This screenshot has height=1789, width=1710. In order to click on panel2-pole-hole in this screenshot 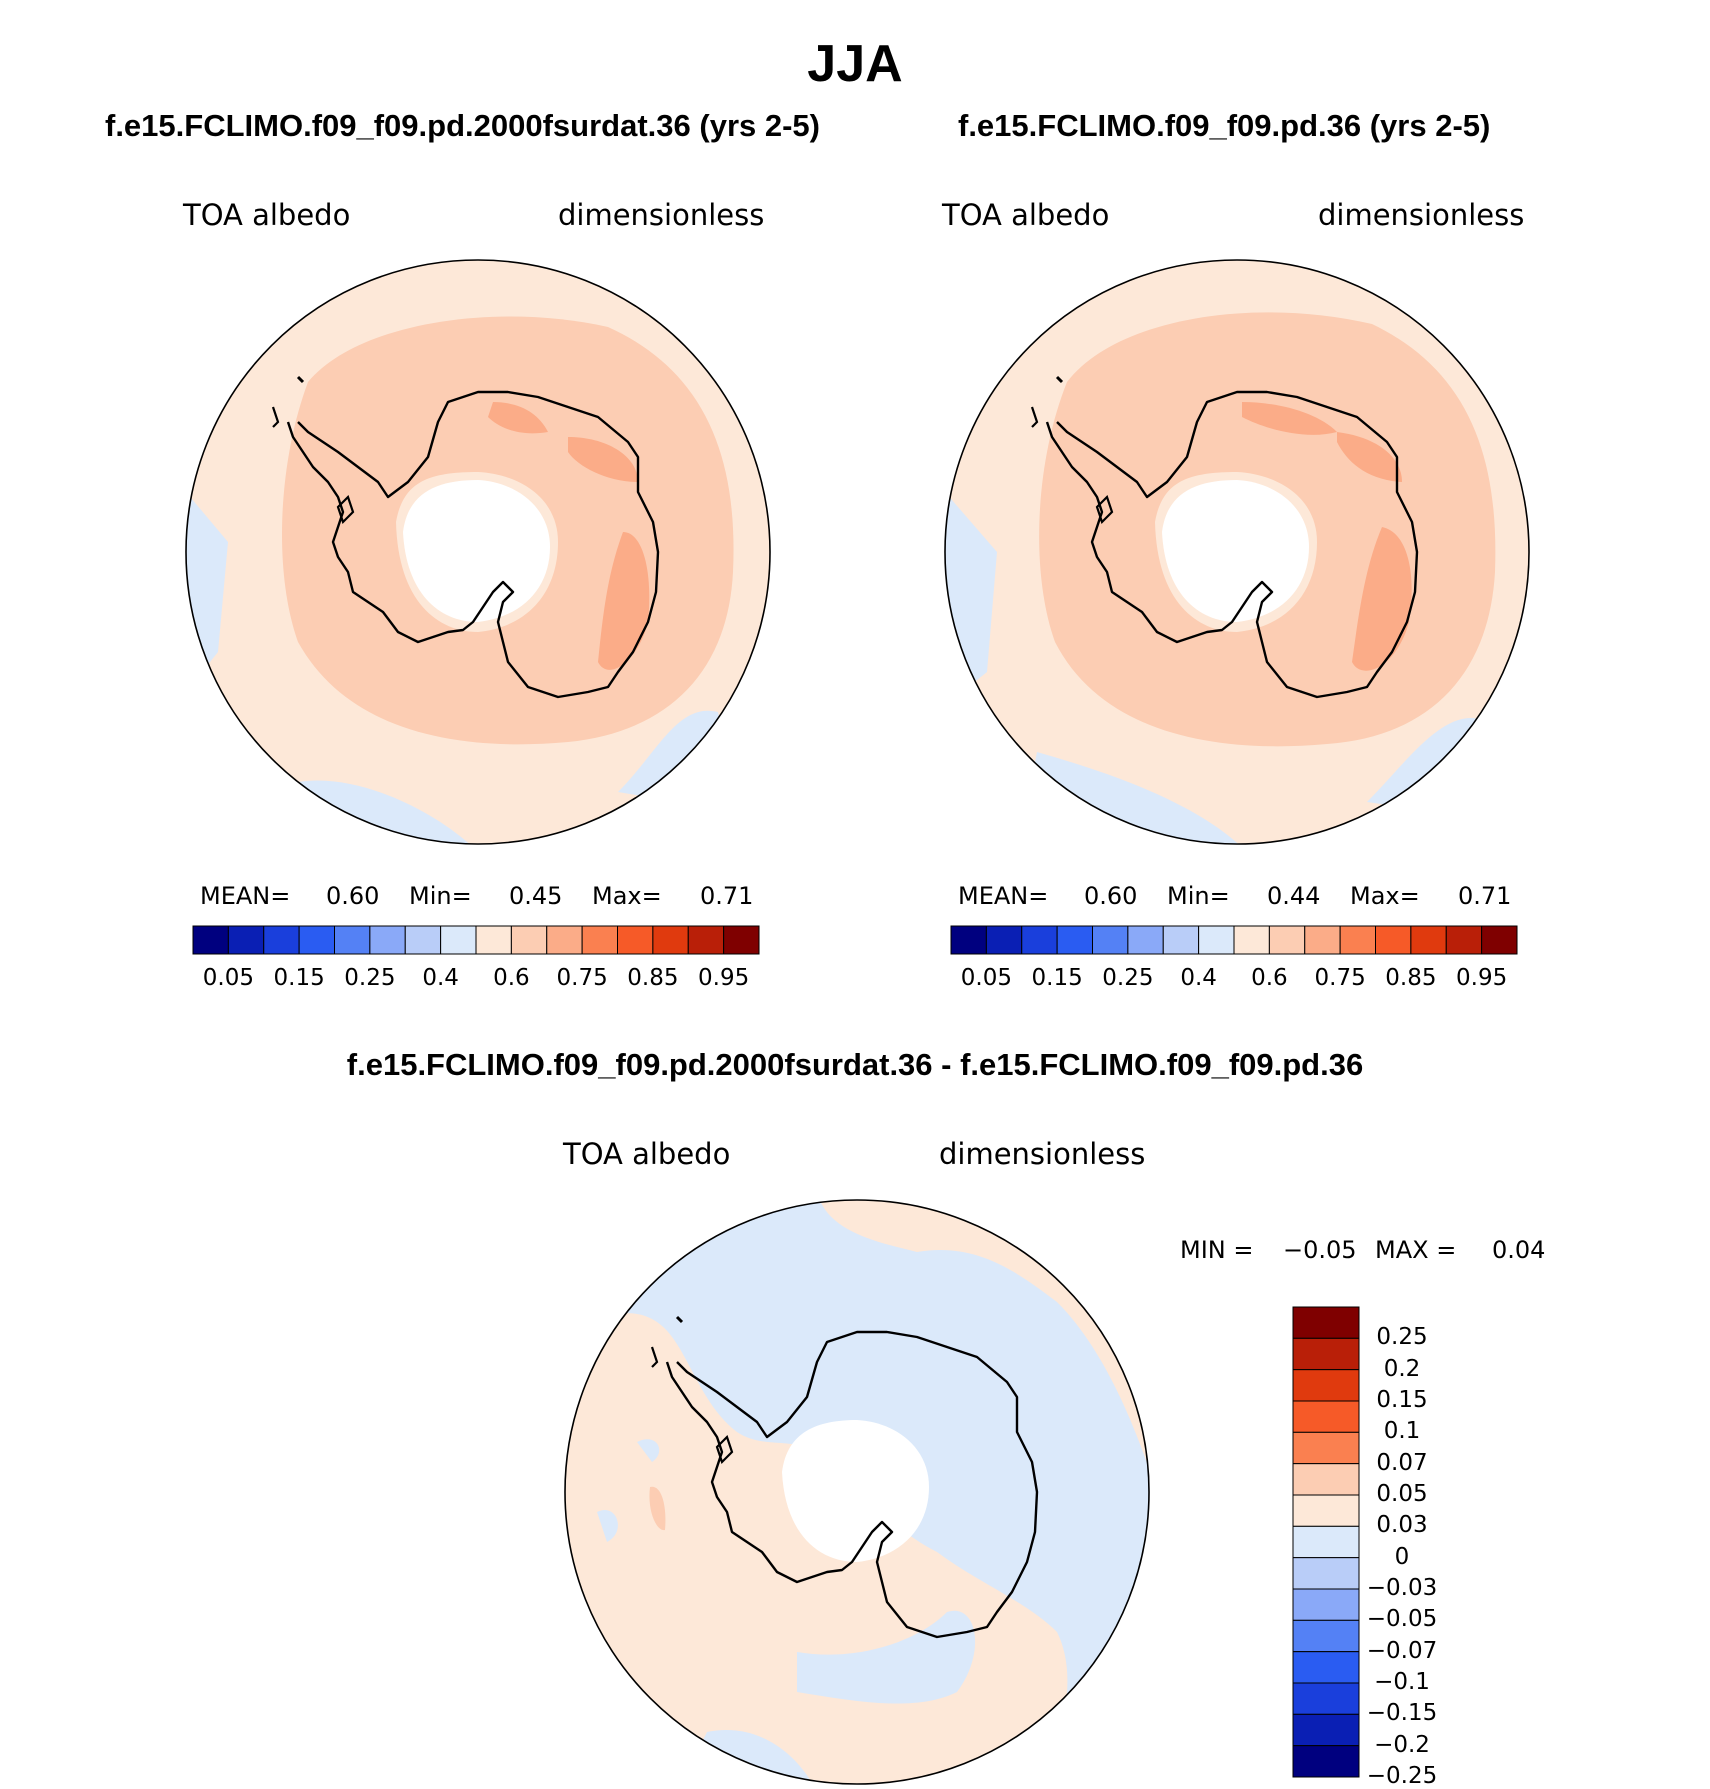, I will do `click(1235, 551)`.